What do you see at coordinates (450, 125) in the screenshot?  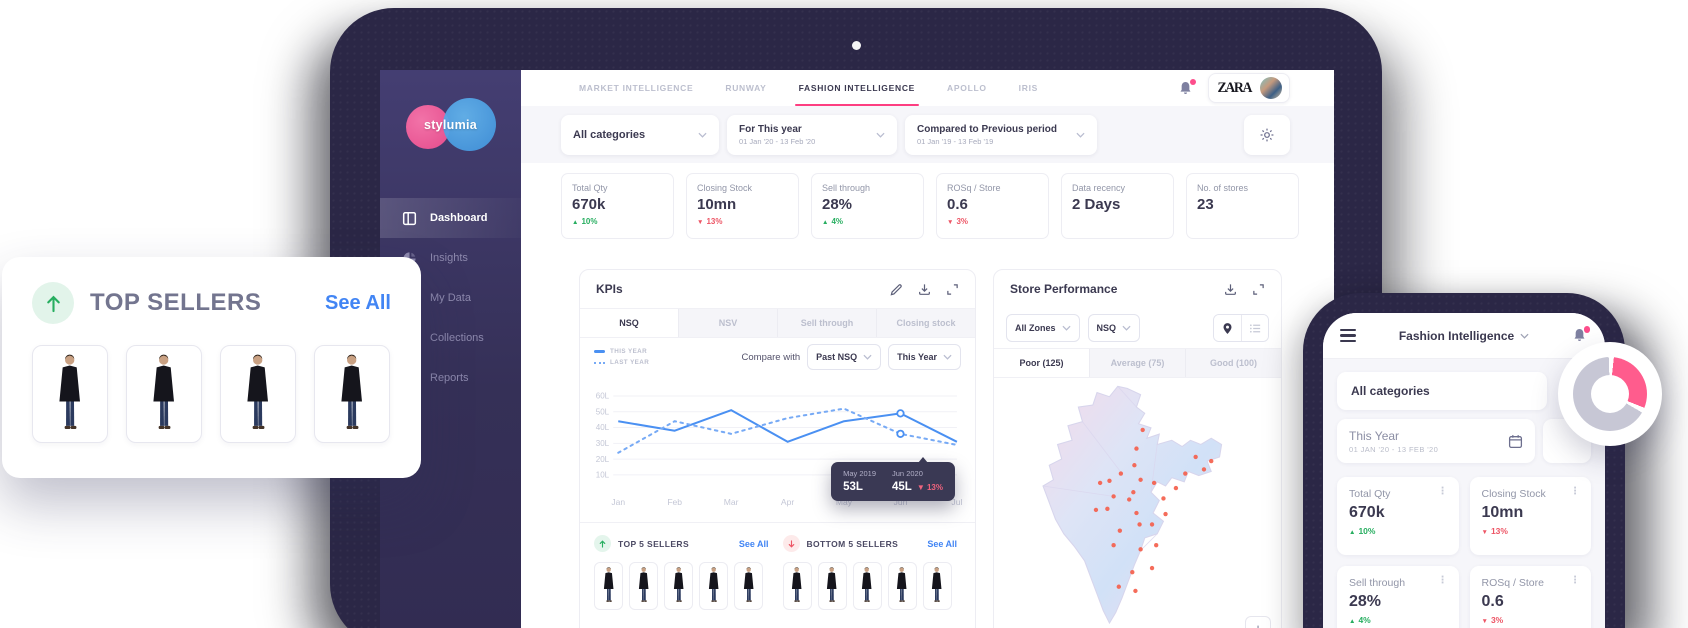 I see `logo-text: stylumia` at bounding box center [450, 125].